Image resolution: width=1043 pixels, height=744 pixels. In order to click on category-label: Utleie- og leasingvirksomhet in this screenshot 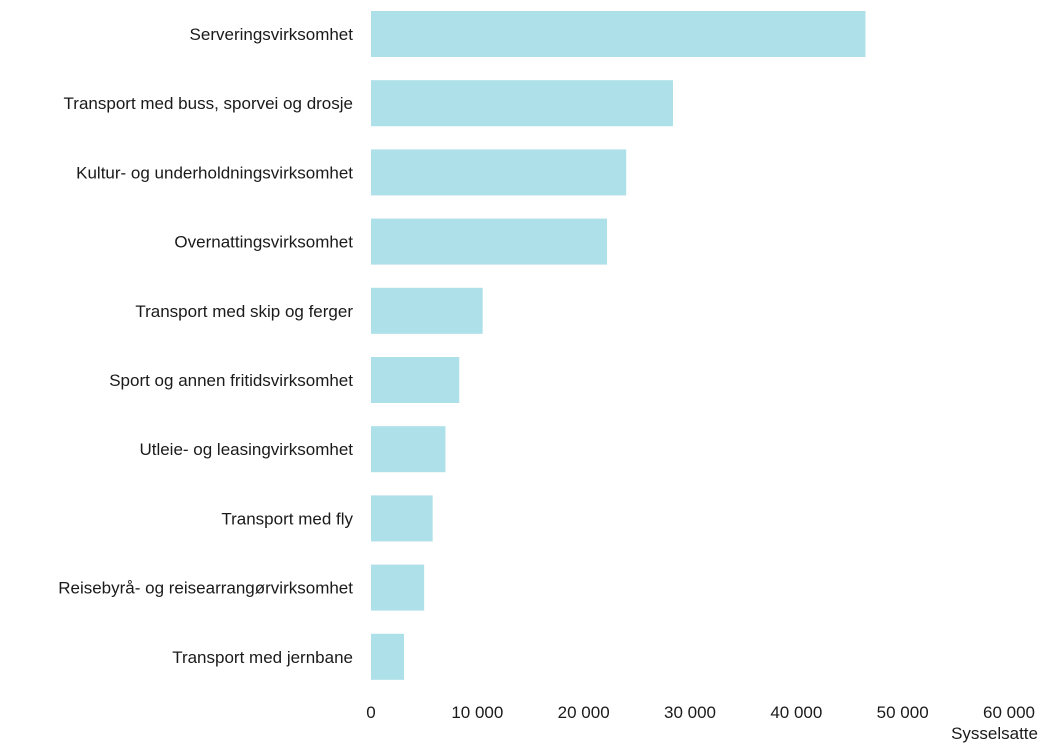, I will do `click(246, 449)`.